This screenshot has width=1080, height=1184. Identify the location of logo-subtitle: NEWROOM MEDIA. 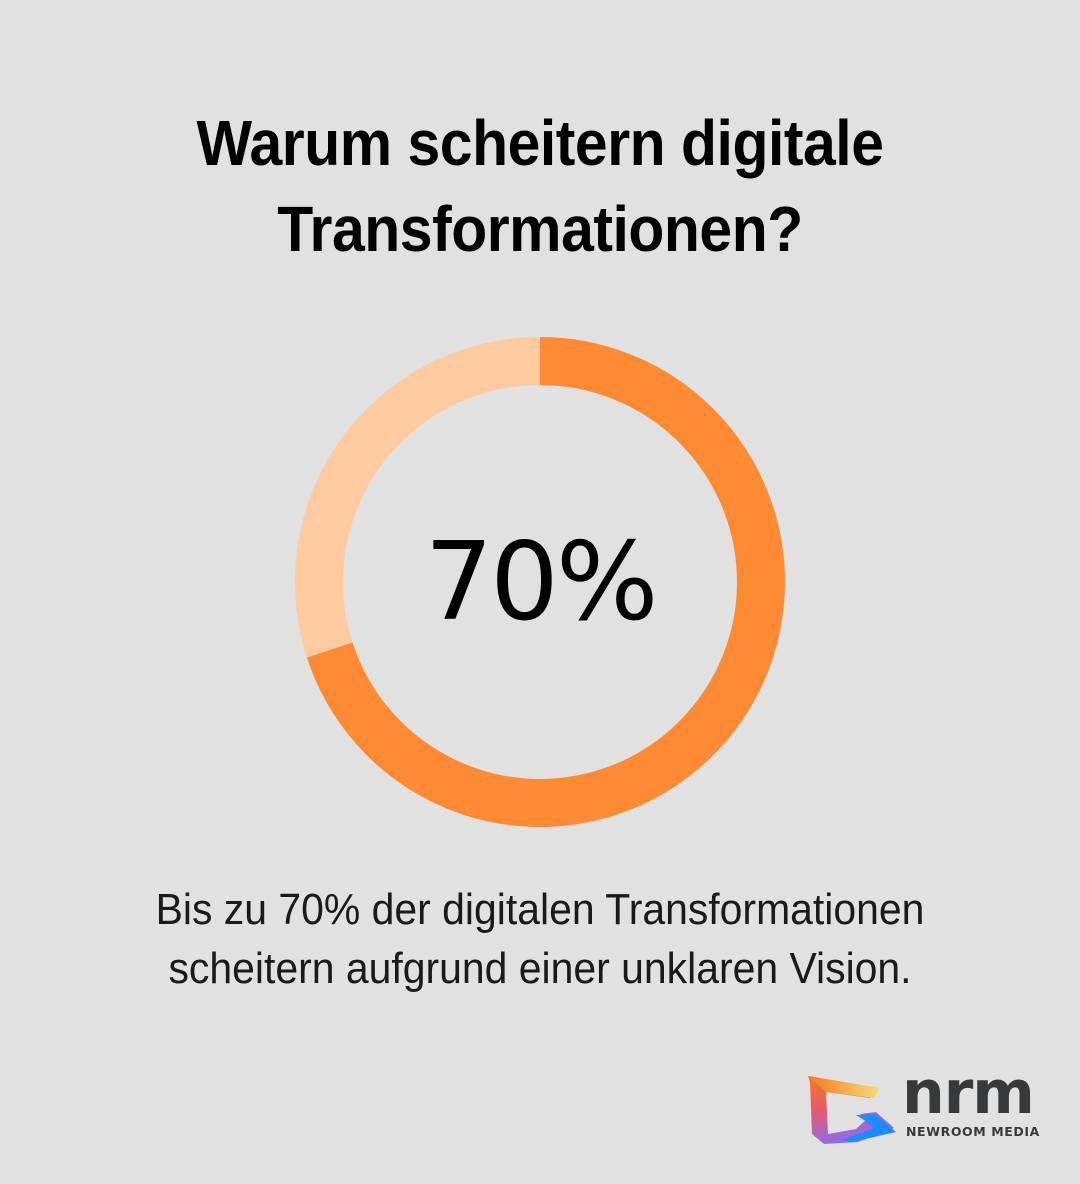
(973, 1131).